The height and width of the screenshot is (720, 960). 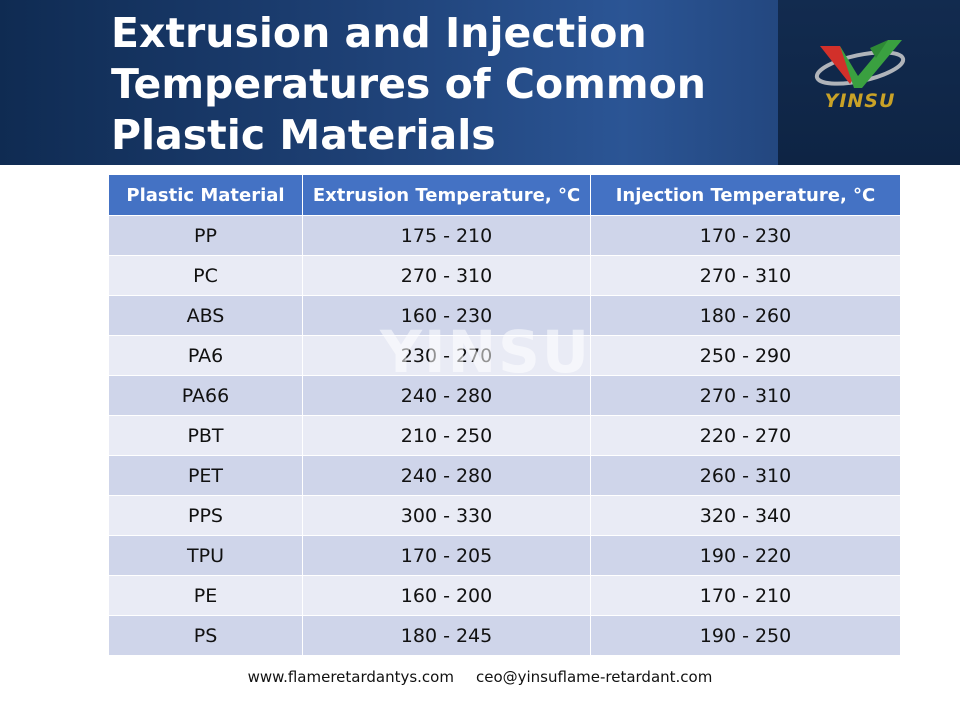 I want to click on injection-cell: 320 - 340, so click(x=745, y=515).